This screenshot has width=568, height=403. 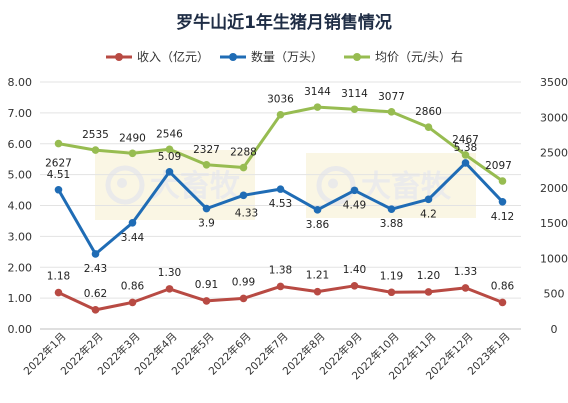 I want to click on left-tick-label: 8.00, so click(x=20, y=82).